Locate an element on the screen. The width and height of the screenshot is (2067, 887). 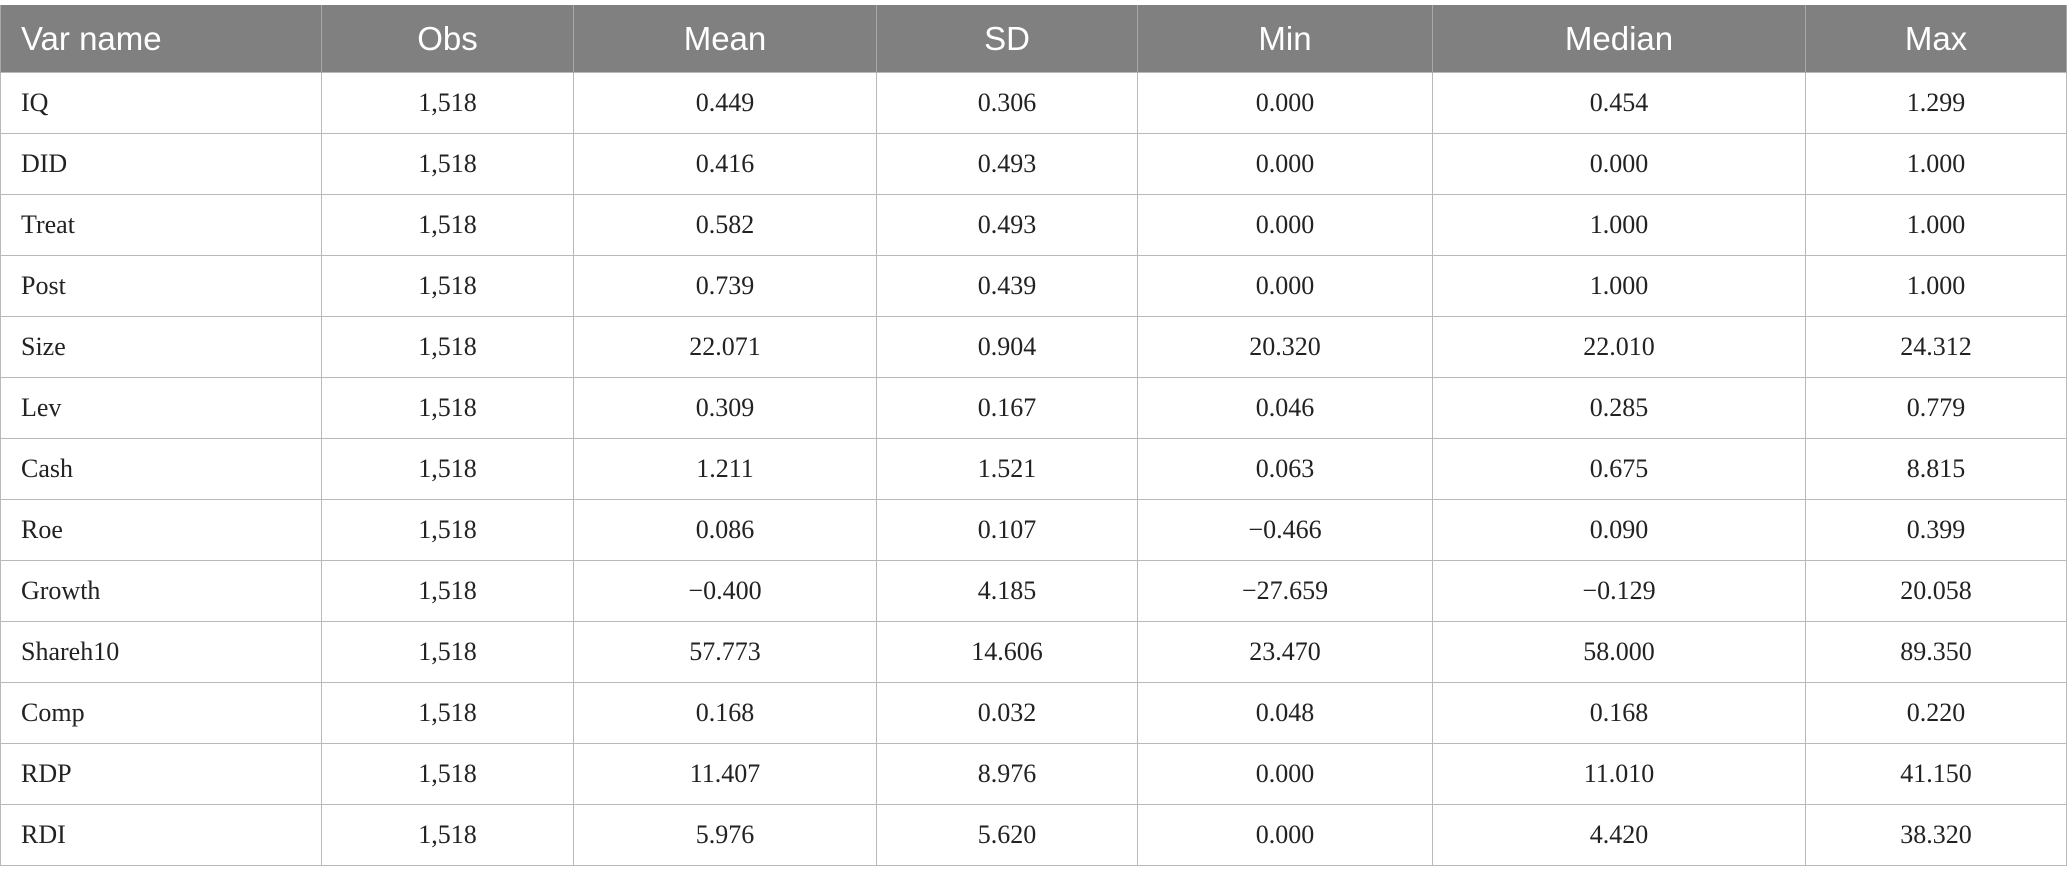
table-row: IQ 1,518 0.449 0.306 0.000 0.454 1.299 is located at coordinates (1033, 103).